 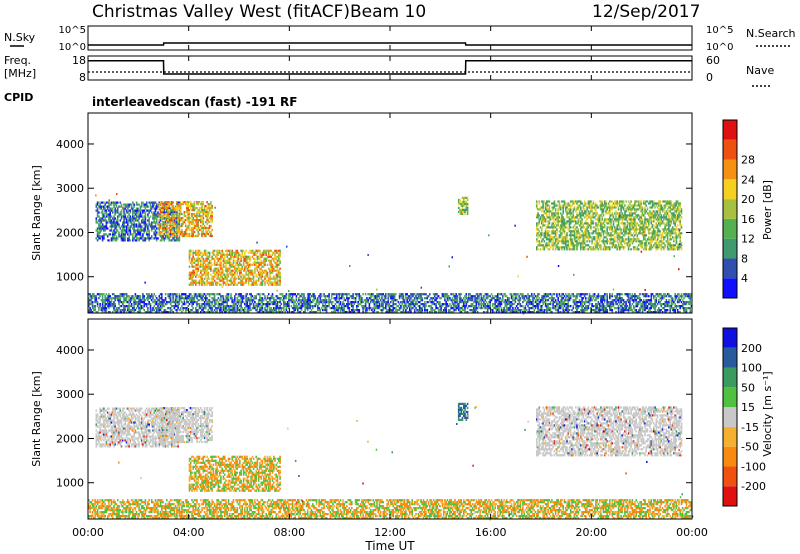 I want to click on nsearch-tick-bottom: 10^0, so click(x=719, y=47).